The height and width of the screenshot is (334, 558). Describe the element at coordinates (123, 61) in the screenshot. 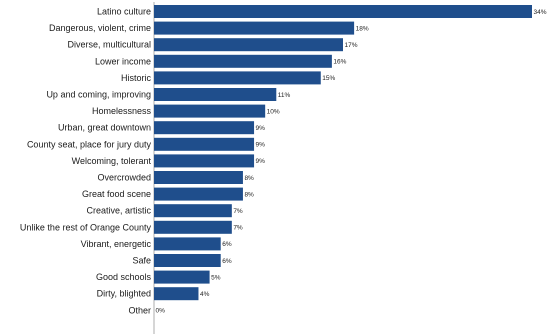

I see `category-label: Lower income` at that location.